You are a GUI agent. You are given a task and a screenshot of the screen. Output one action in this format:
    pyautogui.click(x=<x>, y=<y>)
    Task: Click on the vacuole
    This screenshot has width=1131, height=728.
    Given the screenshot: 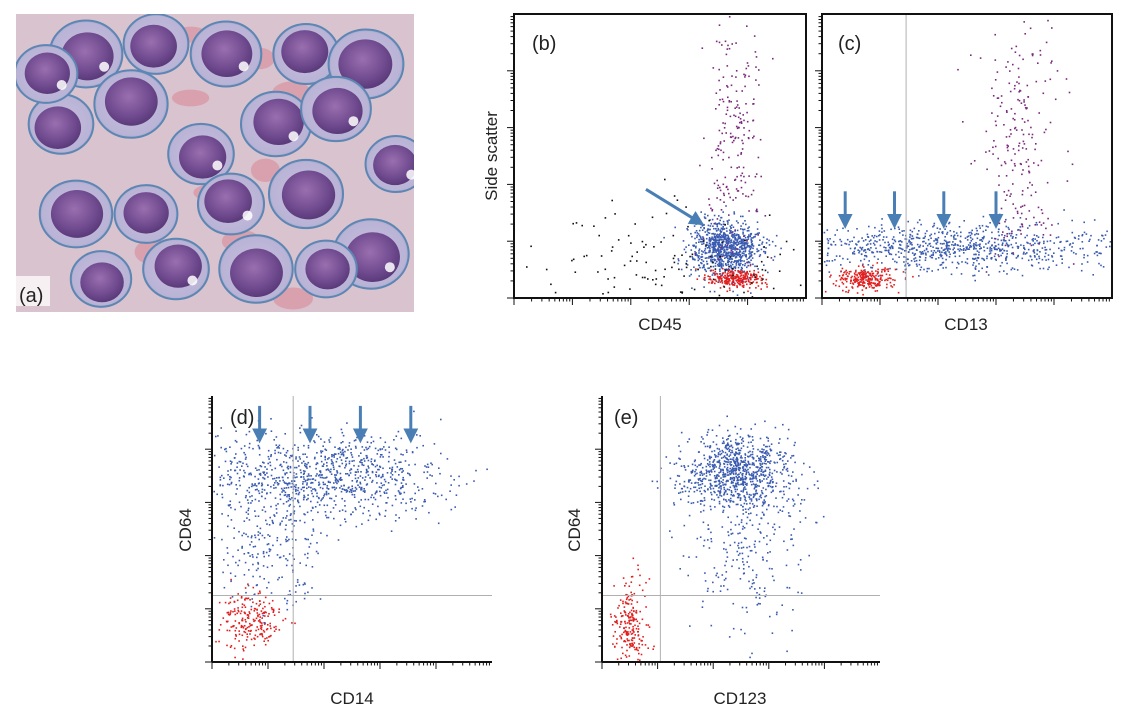 What is the action you would take?
    pyautogui.click(x=410, y=174)
    